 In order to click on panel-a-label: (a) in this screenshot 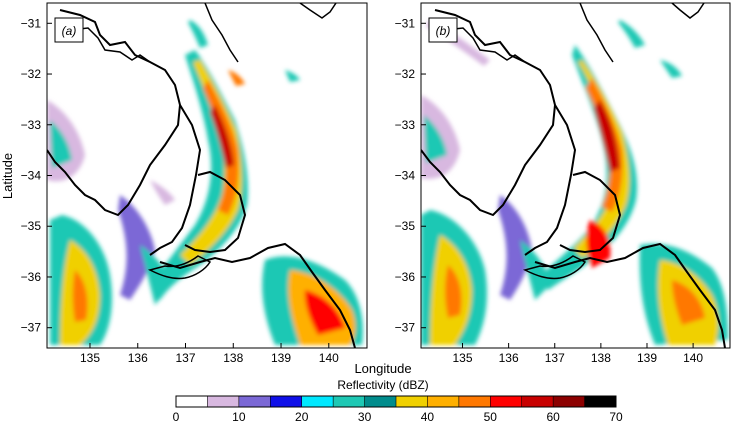, I will do `click(69, 31)`.